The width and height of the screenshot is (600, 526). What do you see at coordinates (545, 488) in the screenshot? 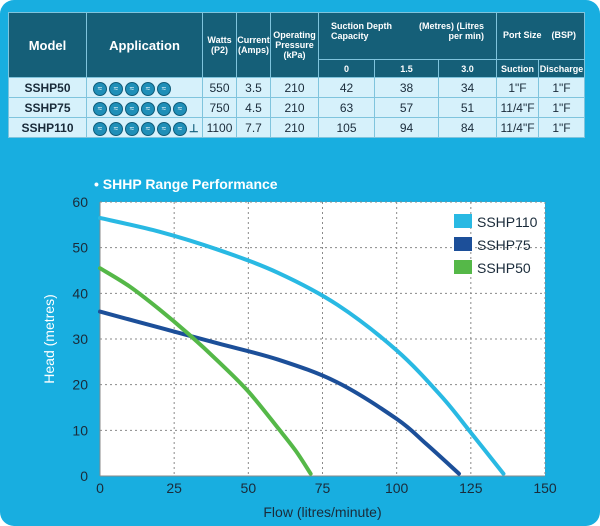
I see `x-tick-label: 150` at bounding box center [545, 488].